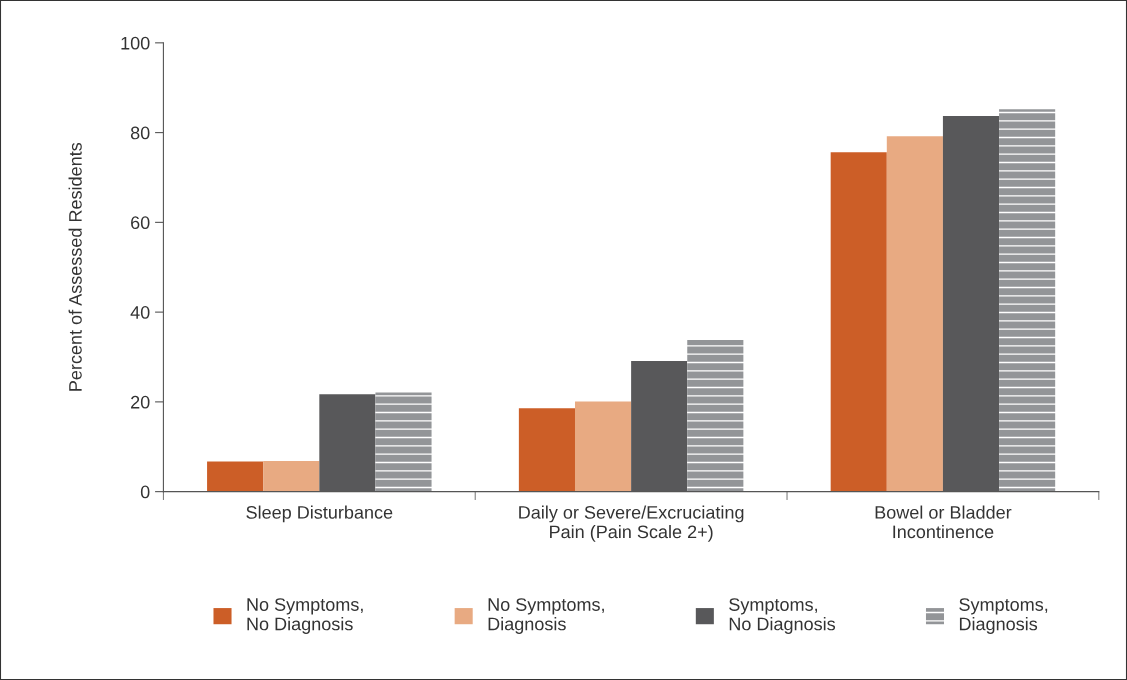  Describe the element at coordinates (145, 492) in the screenshot. I see `y-tick-label: 0` at that location.